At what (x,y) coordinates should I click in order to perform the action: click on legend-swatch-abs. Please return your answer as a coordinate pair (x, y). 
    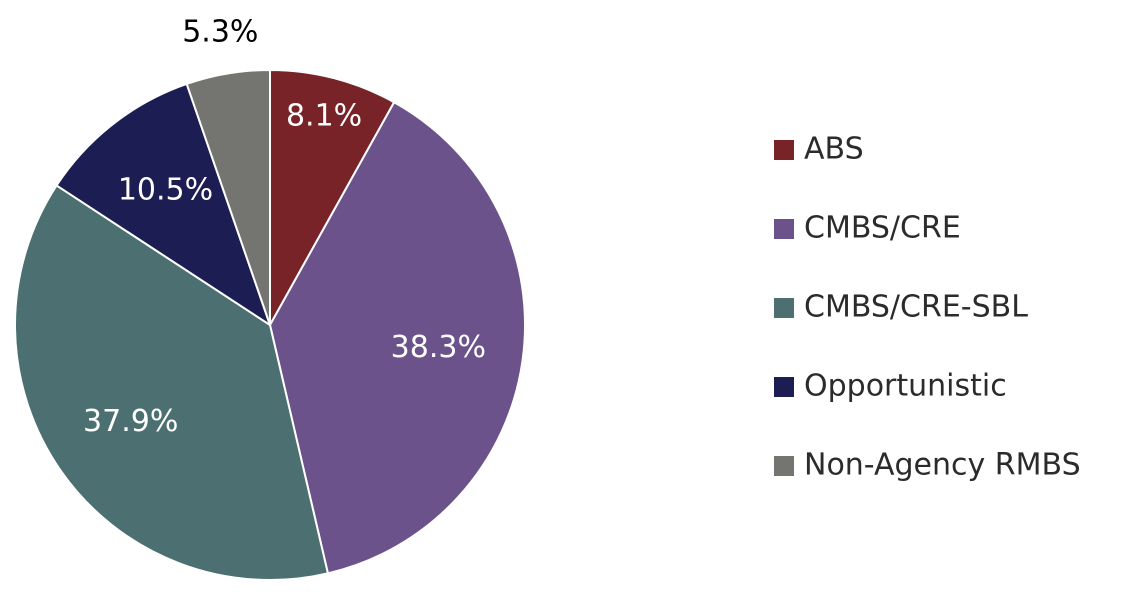
    Looking at the image, I should click on (784, 150).